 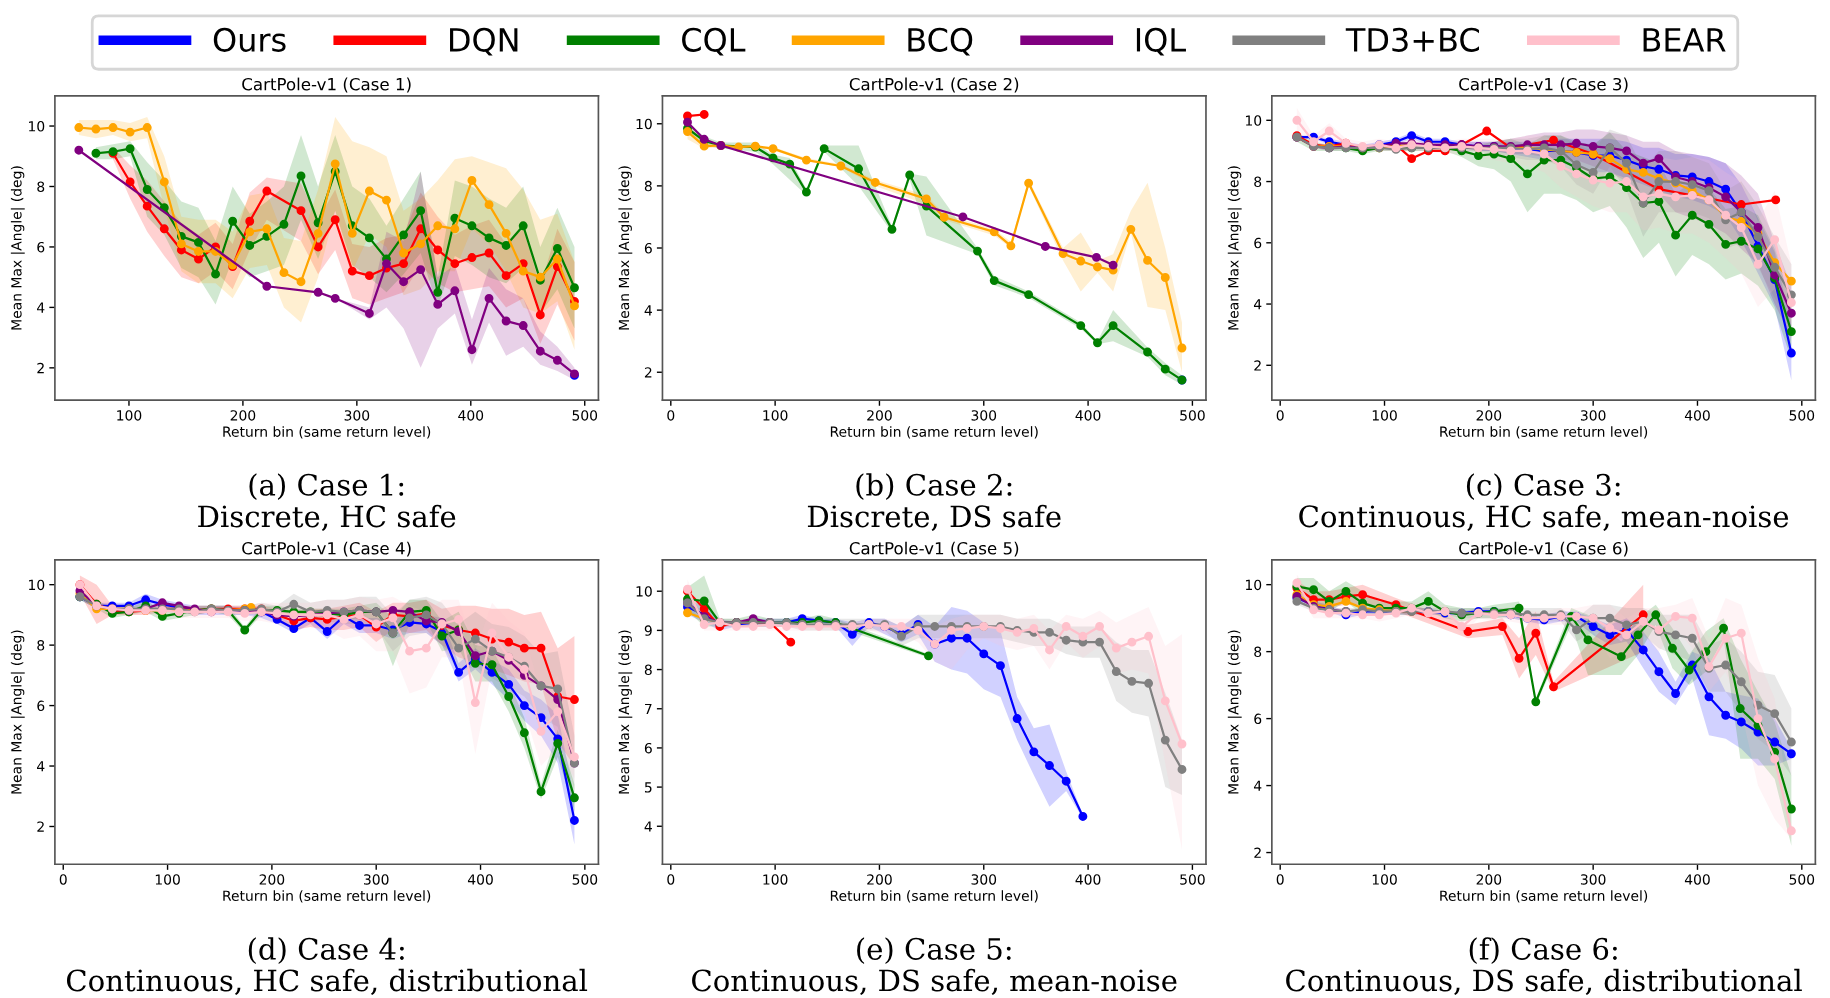 What do you see at coordinates (249, 39) in the screenshot?
I see `legend-label: Ours` at bounding box center [249, 39].